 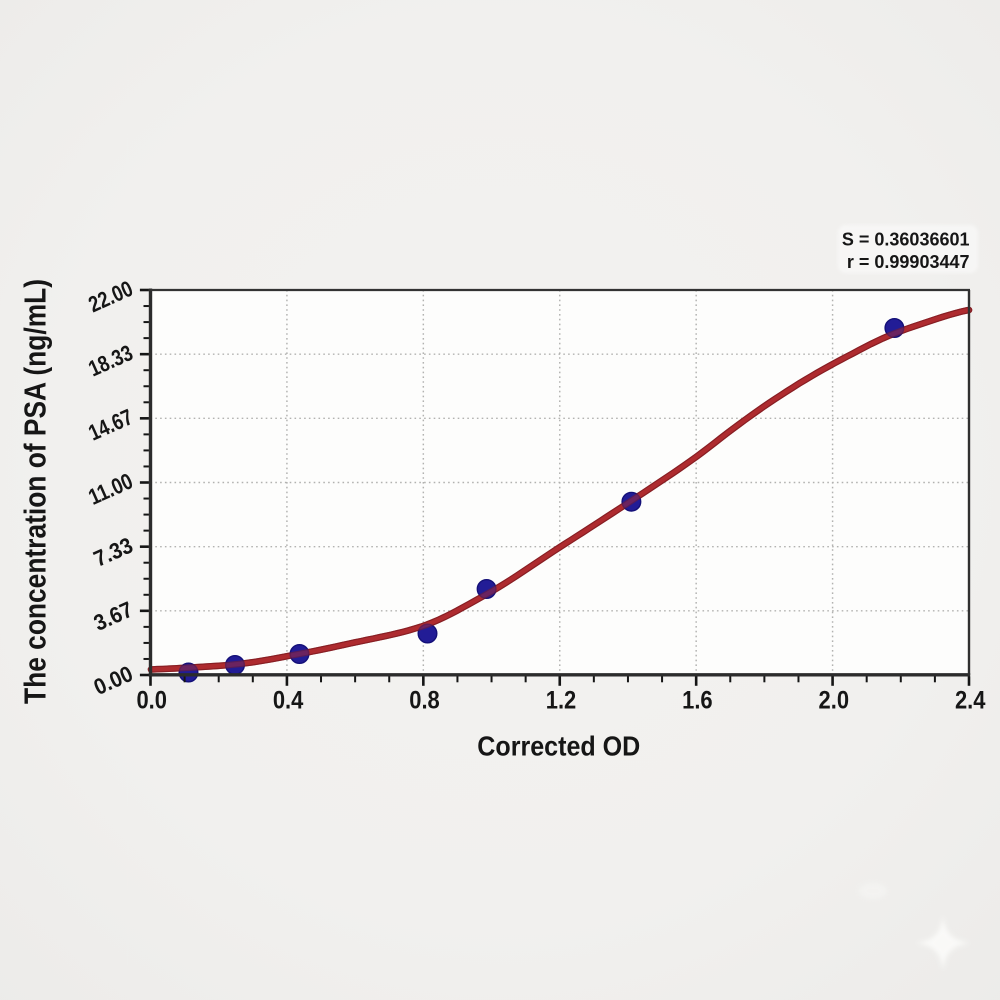 What do you see at coordinates (834, 701) in the screenshot?
I see `svg-text: 2.0` at bounding box center [834, 701].